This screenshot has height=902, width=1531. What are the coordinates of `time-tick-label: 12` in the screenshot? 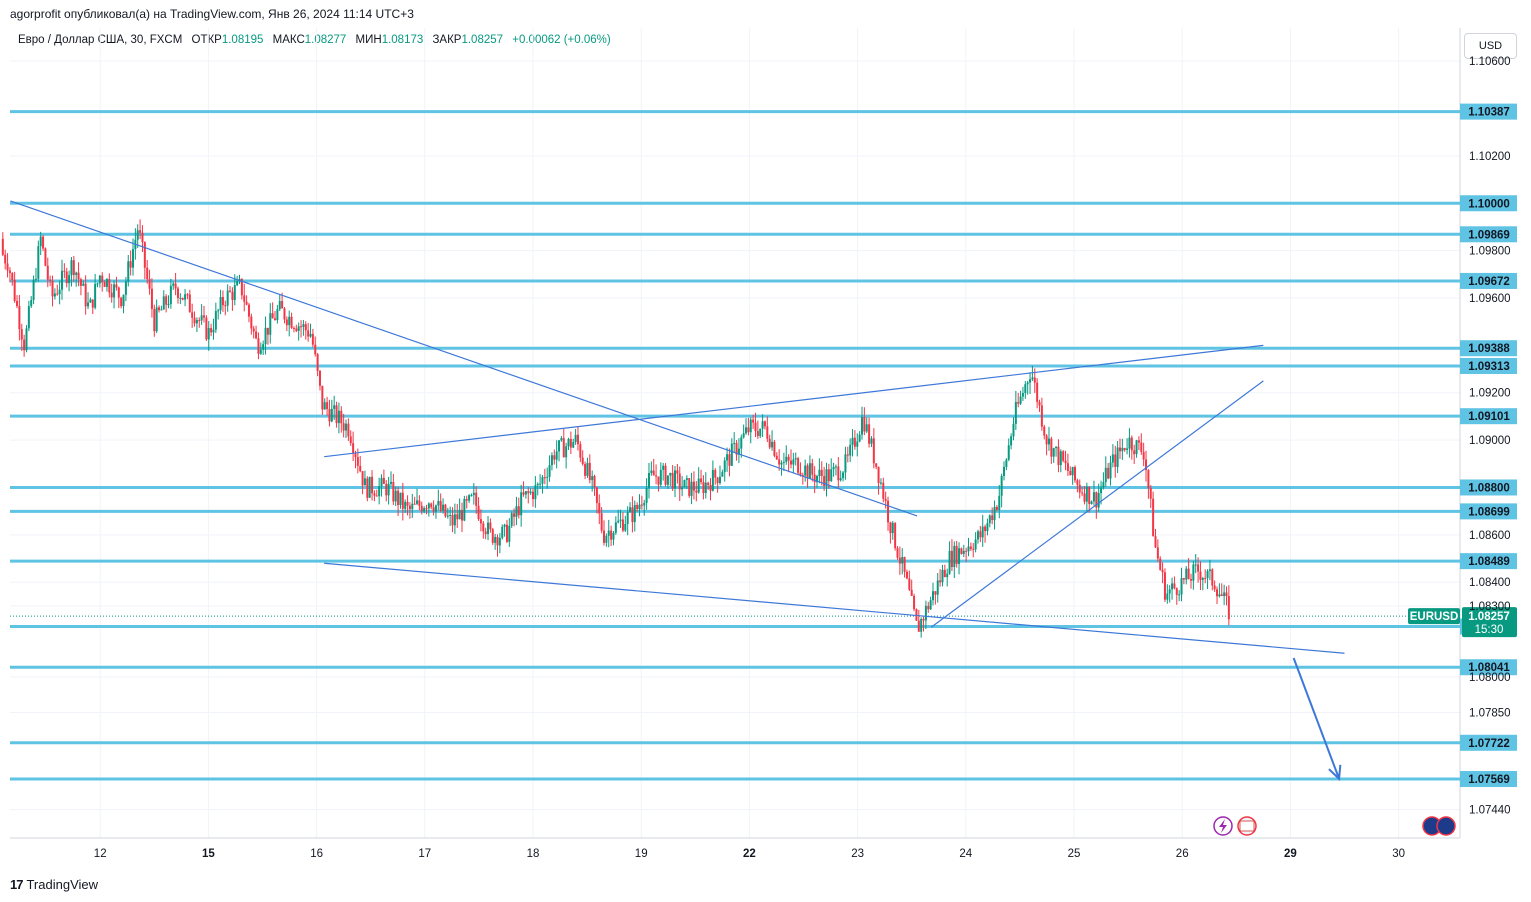 It's located at (100, 854).